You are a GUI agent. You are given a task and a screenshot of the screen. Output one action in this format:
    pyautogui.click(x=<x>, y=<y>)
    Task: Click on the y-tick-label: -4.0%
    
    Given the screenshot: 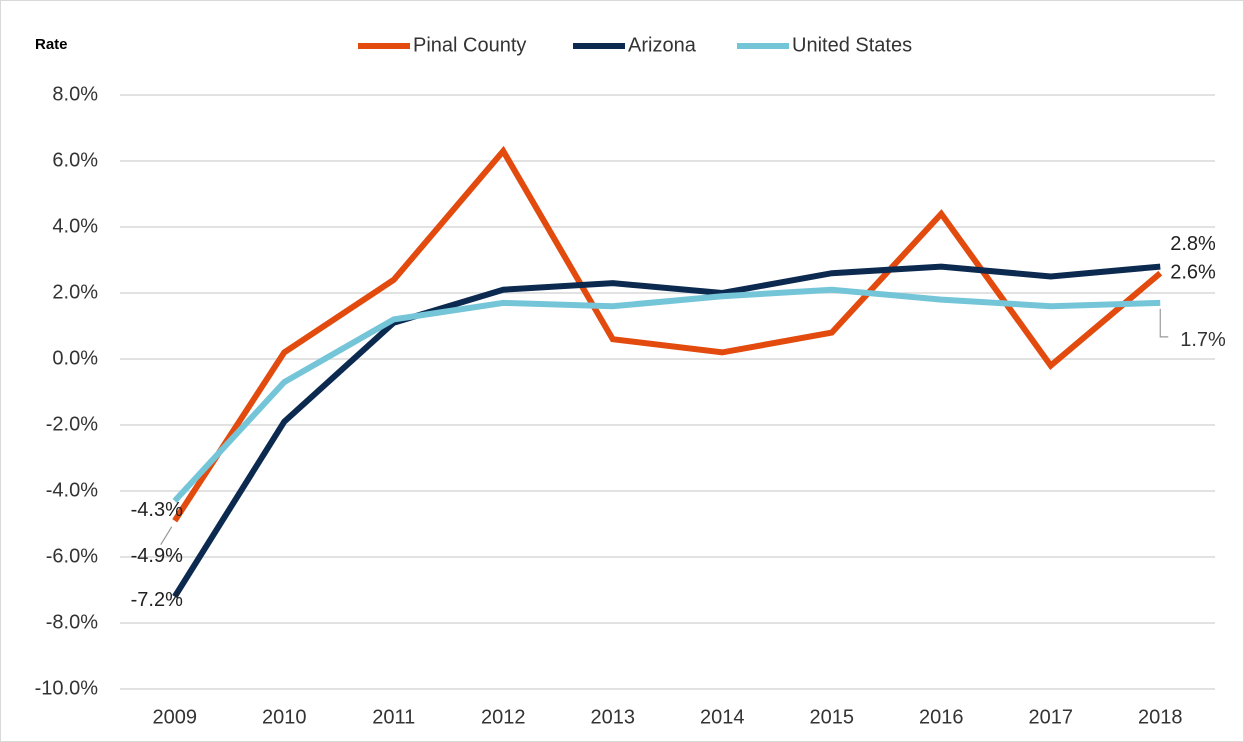 What is the action you would take?
    pyautogui.click(x=72, y=490)
    